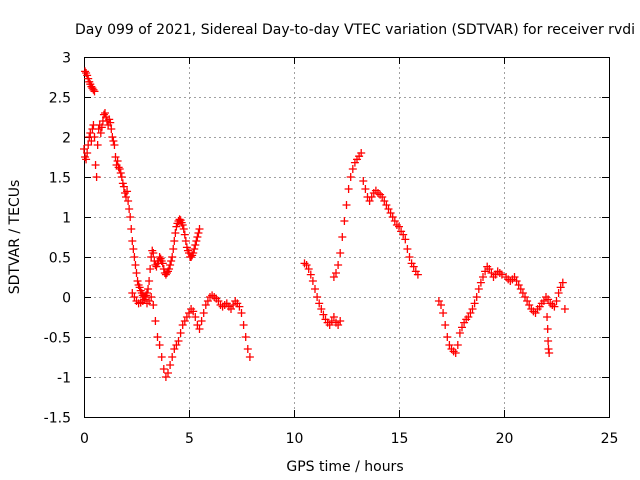 Image resolution: width=640 pixels, height=480 pixels. What do you see at coordinates (548, 335) in the screenshot?
I see `series-arc-8-dip` at bounding box center [548, 335].